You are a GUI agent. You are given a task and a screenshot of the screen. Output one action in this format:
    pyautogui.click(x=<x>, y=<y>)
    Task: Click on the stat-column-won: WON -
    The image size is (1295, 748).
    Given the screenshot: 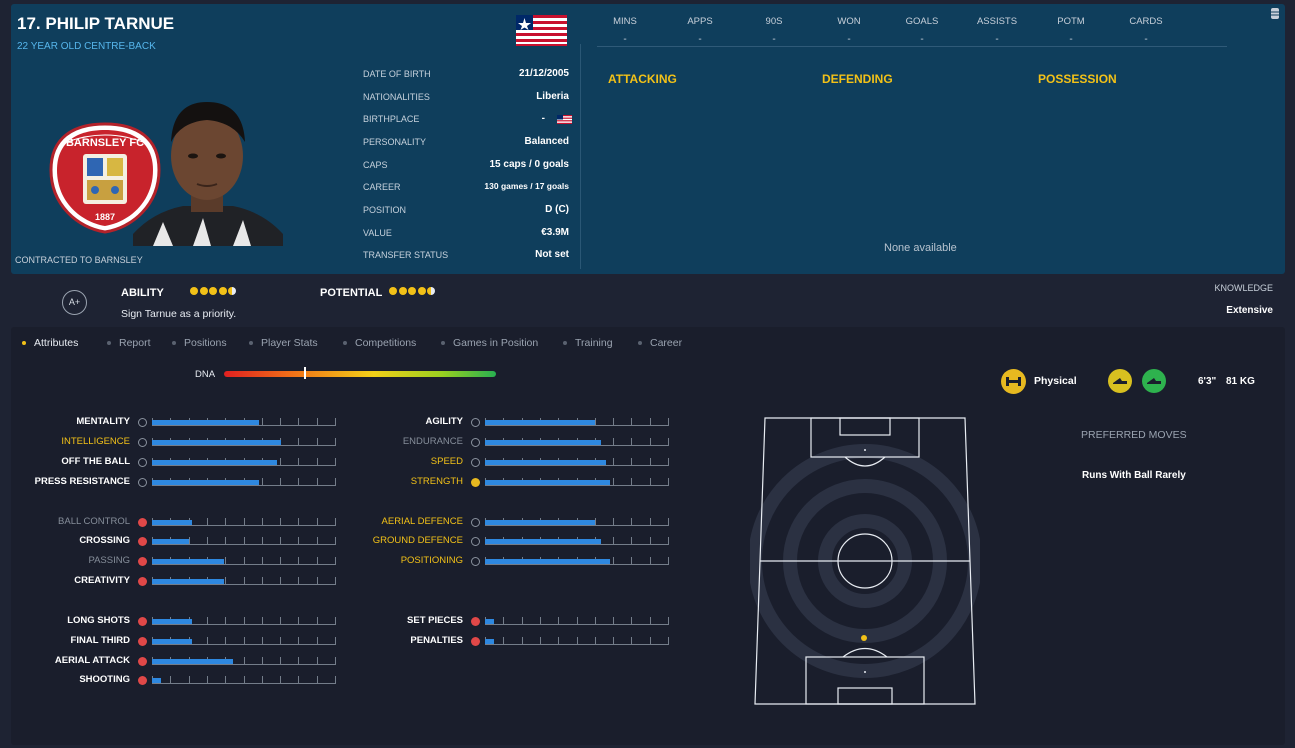 What is the action you would take?
    pyautogui.click(x=849, y=30)
    